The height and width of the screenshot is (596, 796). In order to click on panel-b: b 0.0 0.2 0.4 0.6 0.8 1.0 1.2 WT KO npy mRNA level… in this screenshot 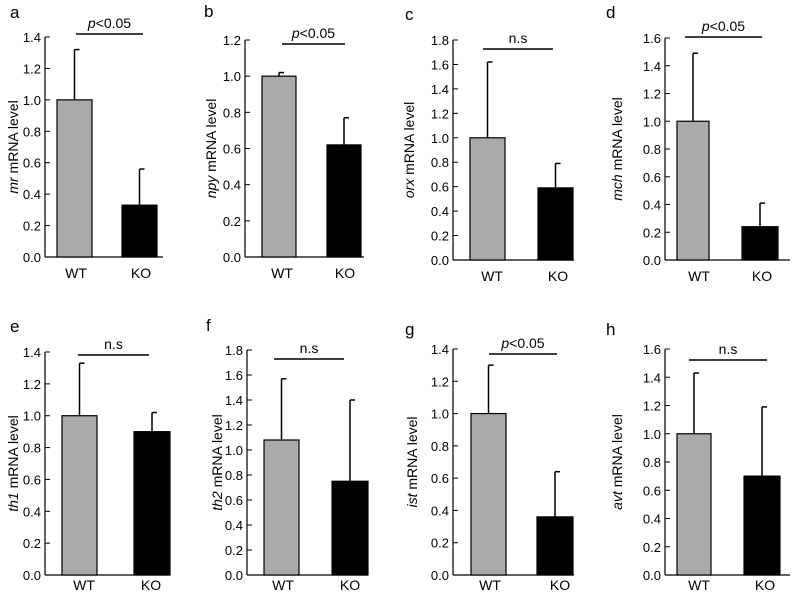, I will do `click(283, 141)`.